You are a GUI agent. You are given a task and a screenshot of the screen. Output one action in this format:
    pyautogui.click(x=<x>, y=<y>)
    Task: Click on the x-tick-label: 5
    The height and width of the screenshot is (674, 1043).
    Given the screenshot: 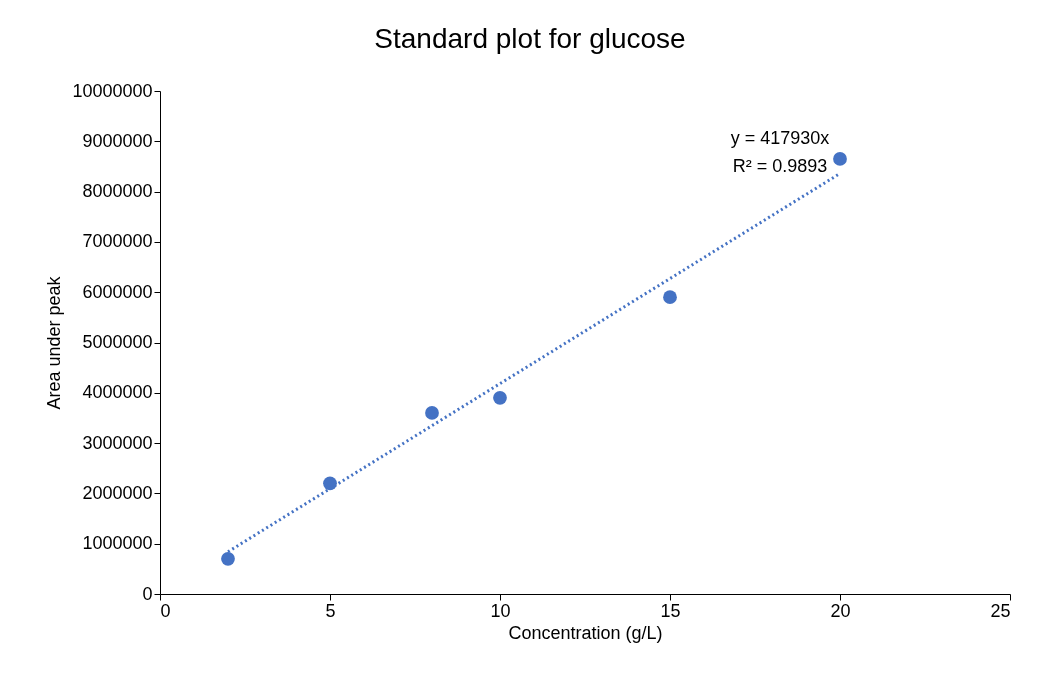 What is the action you would take?
    pyautogui.click(x=330, y=610)
    